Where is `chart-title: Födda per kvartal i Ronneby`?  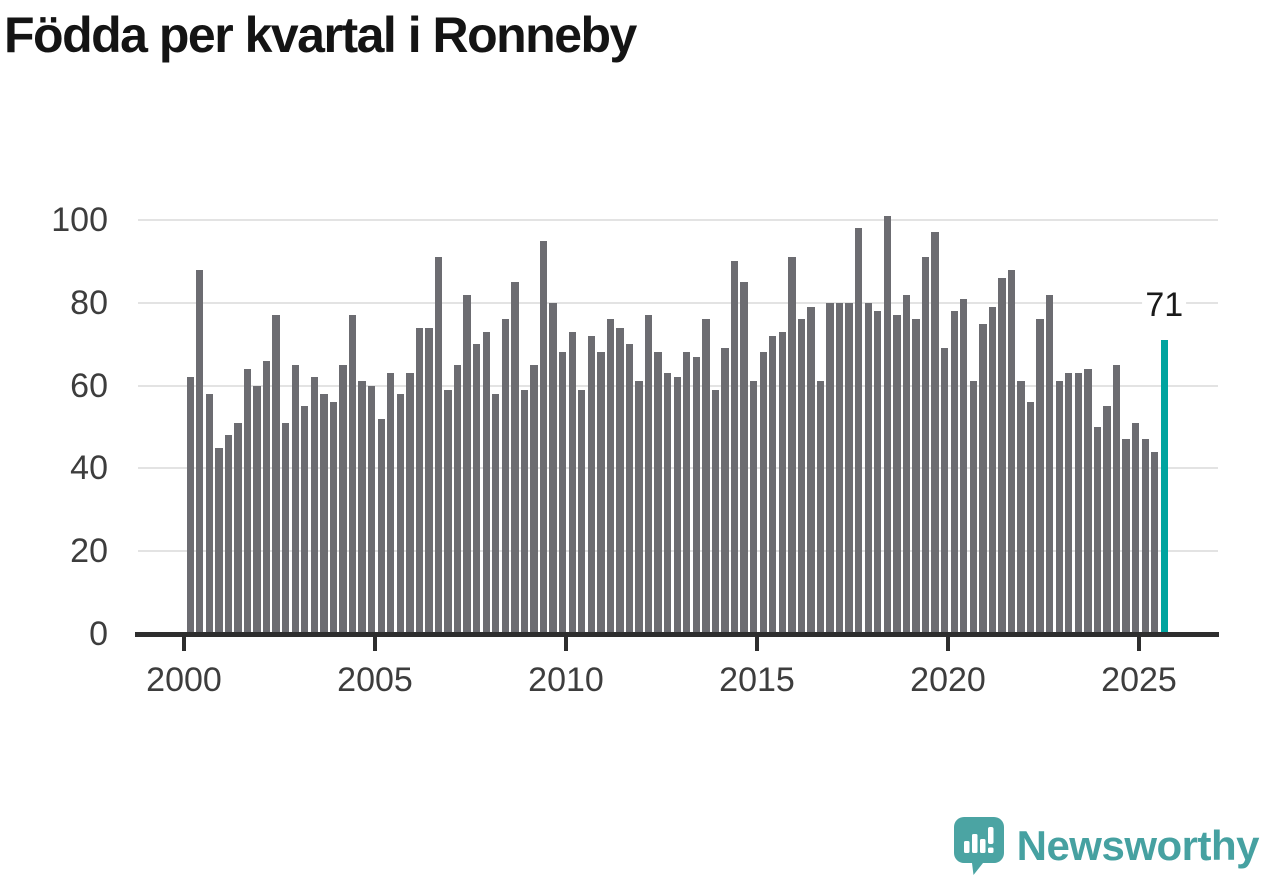
chart-title: Födda per kvartal i Ronneby is located at coordinates (320, 35).